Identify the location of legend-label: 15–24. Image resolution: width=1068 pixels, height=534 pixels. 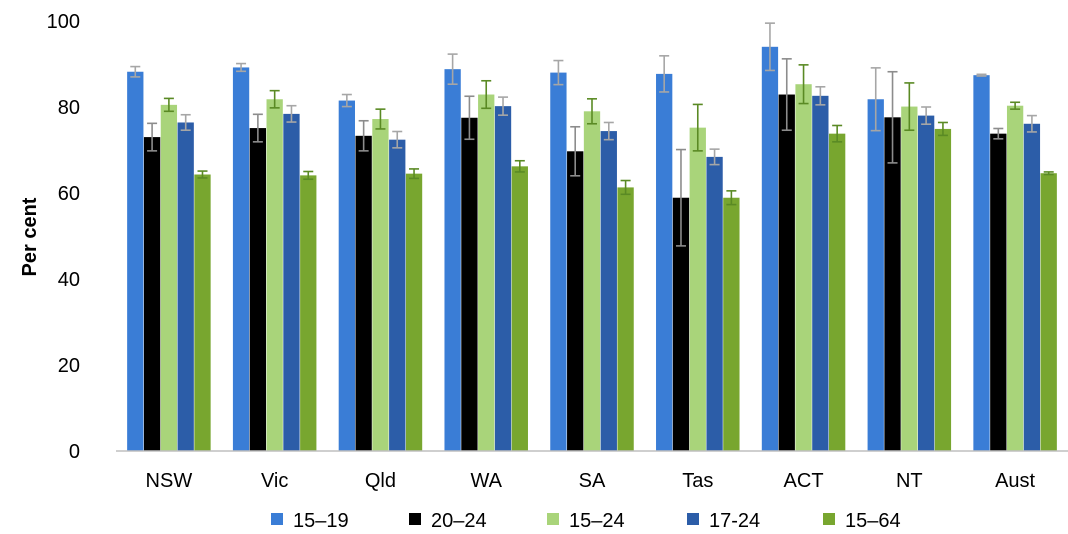
(597, 521).